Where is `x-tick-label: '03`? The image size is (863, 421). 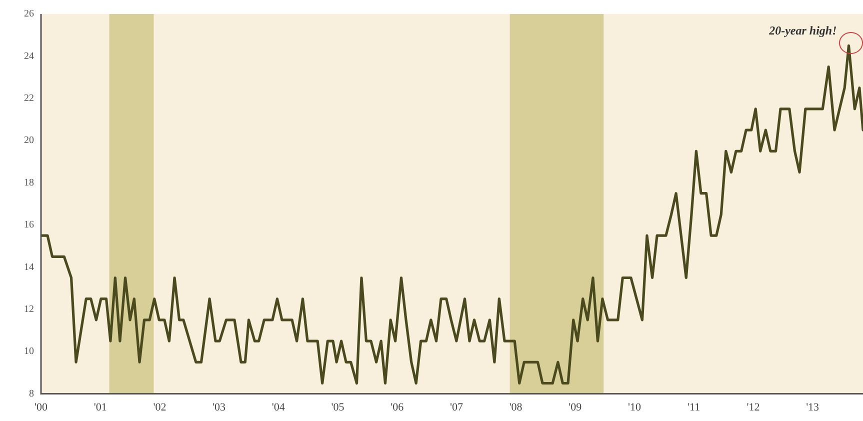 x-tick-label: '03 is located at coordinates (219, 407).